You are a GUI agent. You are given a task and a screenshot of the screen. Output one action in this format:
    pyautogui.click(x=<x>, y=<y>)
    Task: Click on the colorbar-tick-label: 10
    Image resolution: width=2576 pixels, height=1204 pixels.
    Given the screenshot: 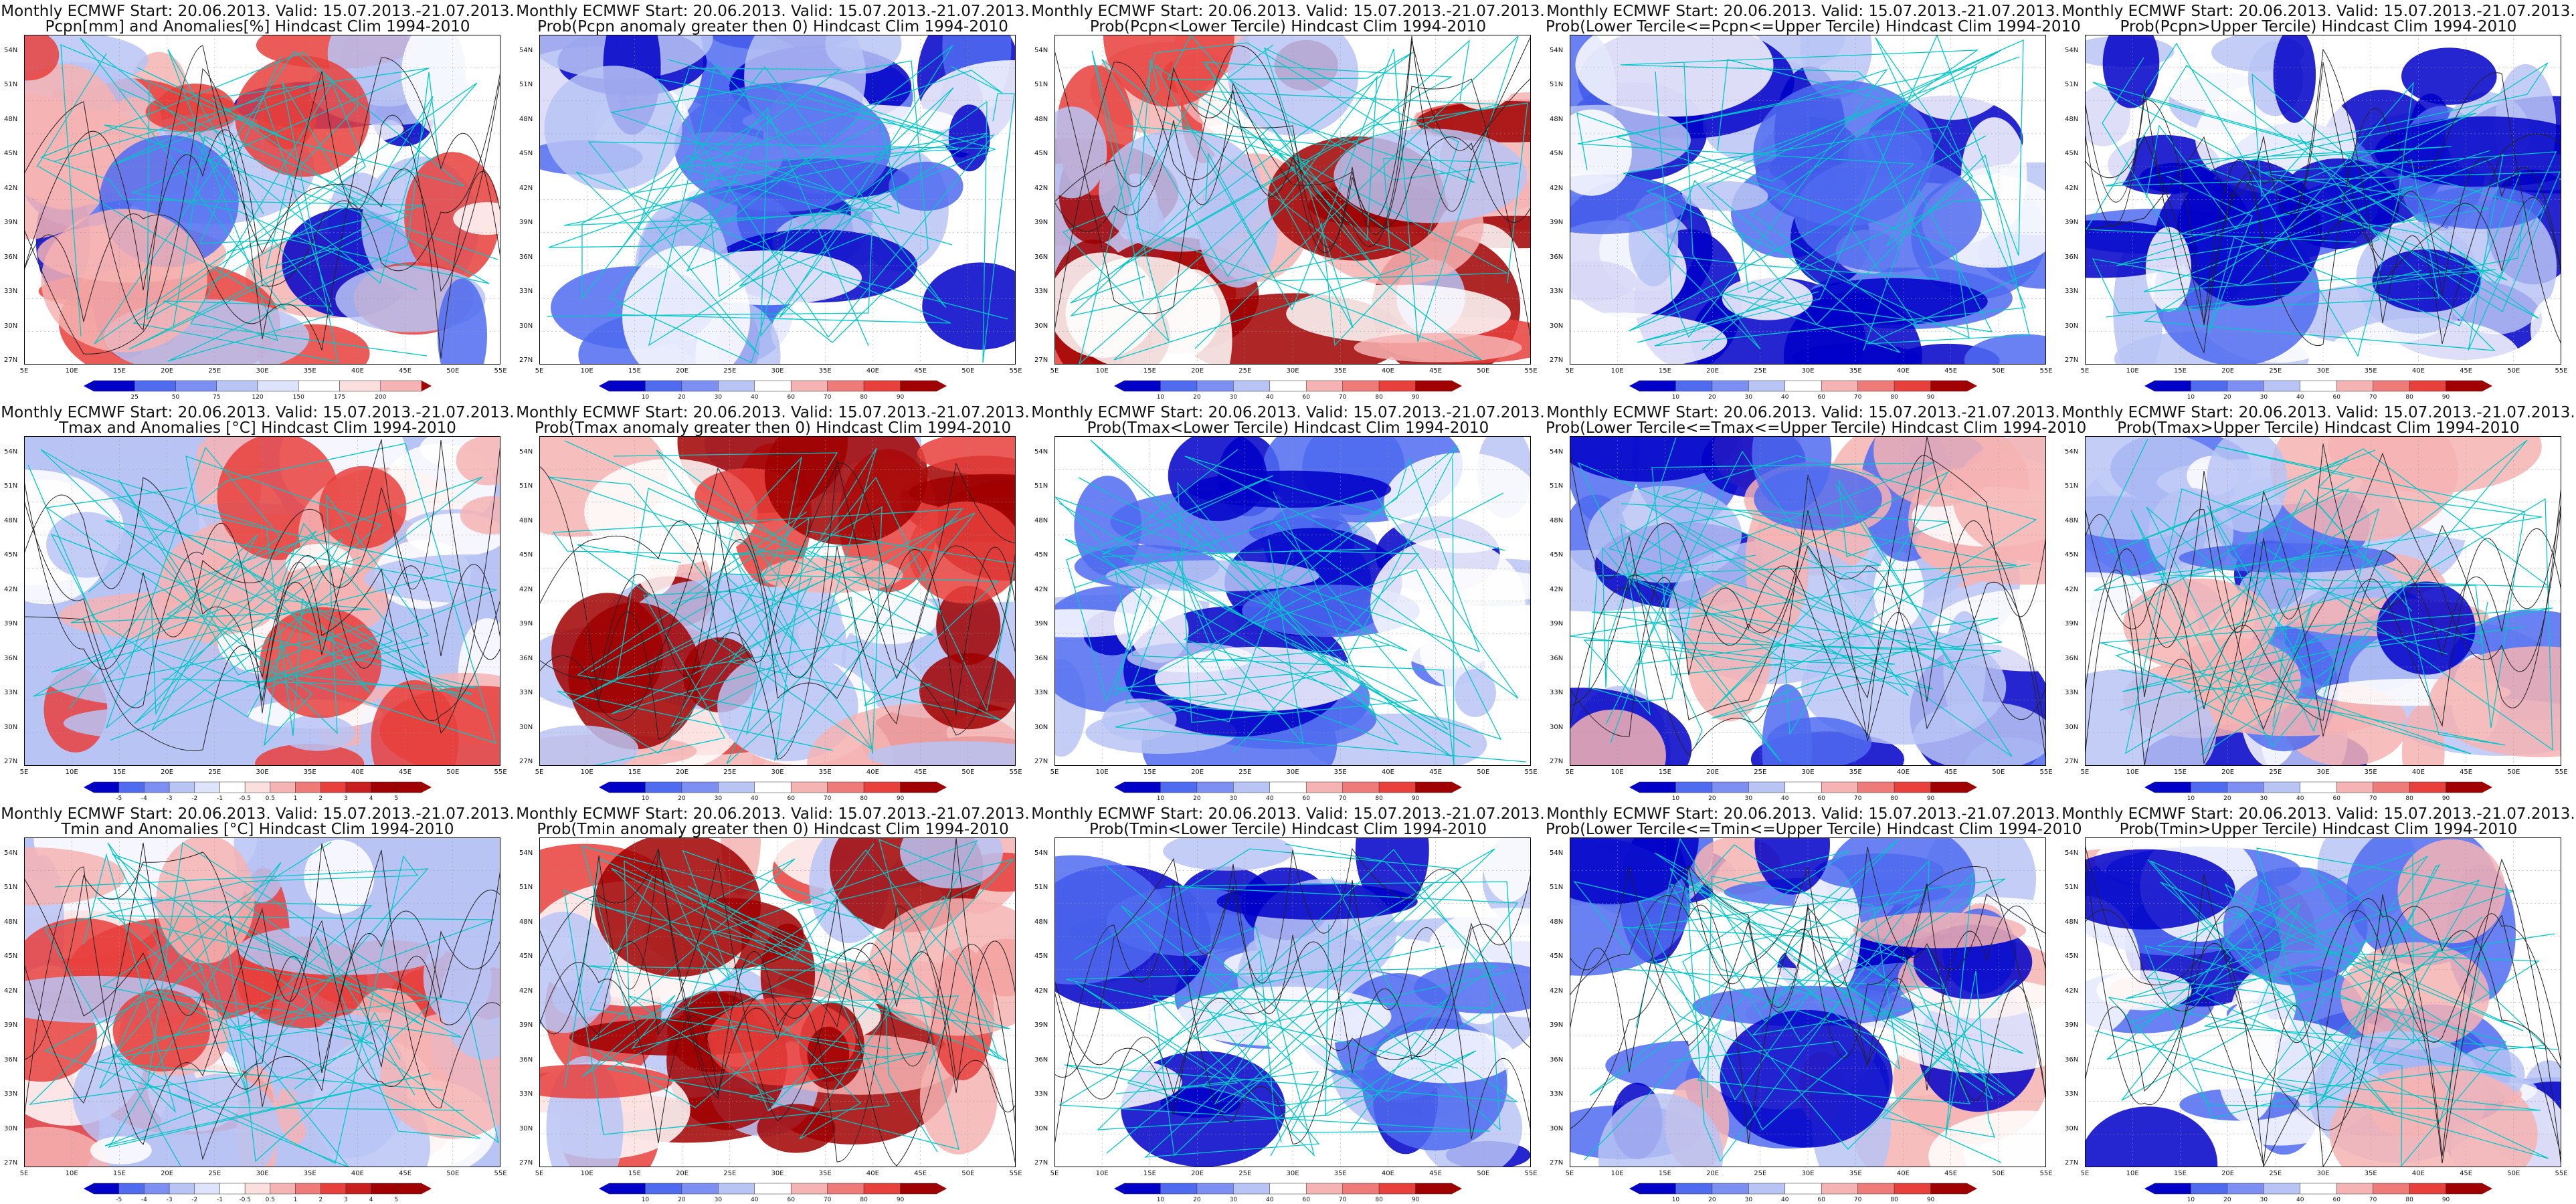 What is the action you would take?
    pyautogui.click(x=1675, y=397)
    